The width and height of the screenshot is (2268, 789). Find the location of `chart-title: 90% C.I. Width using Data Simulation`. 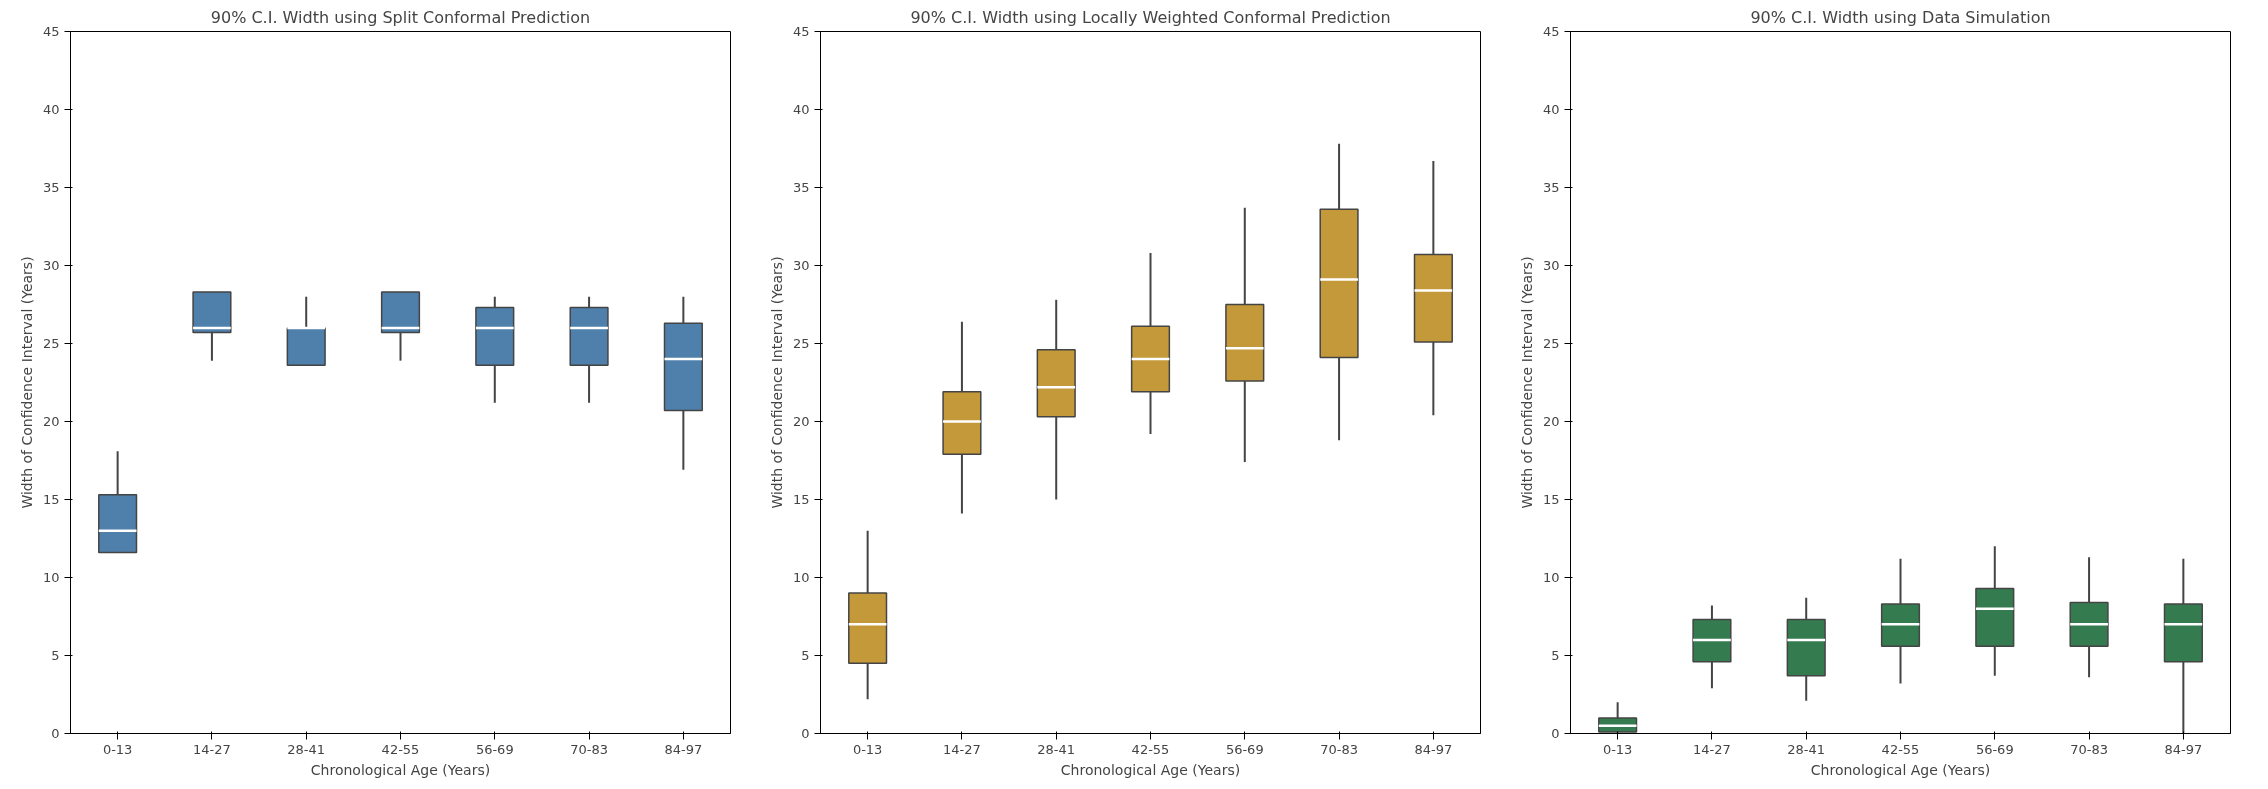

chart-title: 90% C.I. Width using Data Simulation is located at coordinates (1900, 17).